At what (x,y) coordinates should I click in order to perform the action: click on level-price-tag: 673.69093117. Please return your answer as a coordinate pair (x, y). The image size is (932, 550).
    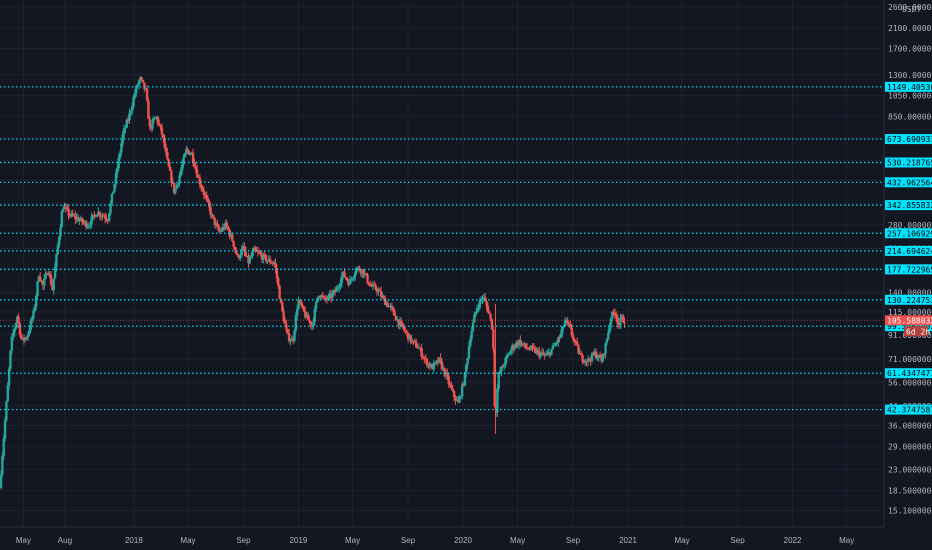
    Looking at the image, I should click on (908, 139).